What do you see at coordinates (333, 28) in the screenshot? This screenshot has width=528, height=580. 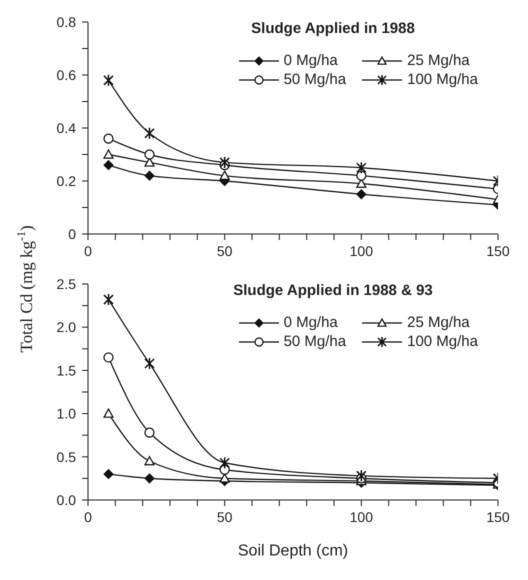 I see `chart-title: Sludge Applied in 1988` at bounding box center [333, 28].